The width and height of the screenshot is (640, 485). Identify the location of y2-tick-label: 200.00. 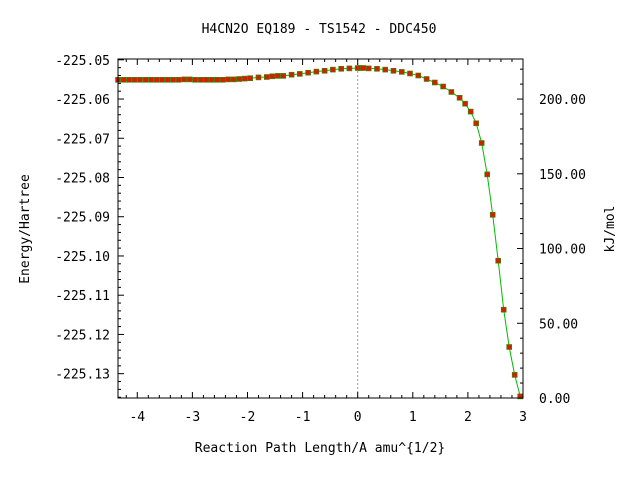
(562, 100).